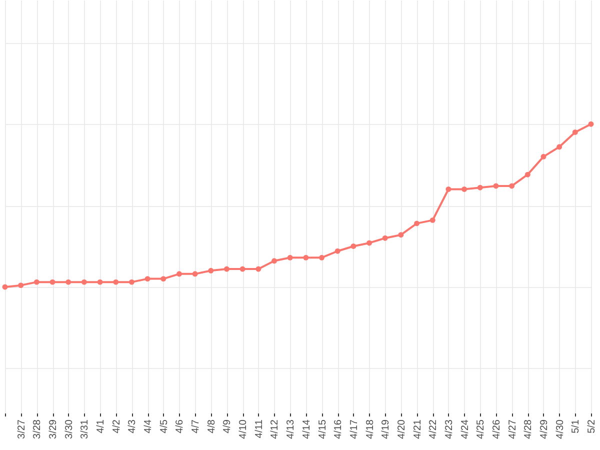  I want to click on x-tick-label: 4/7, so click(196, 426).